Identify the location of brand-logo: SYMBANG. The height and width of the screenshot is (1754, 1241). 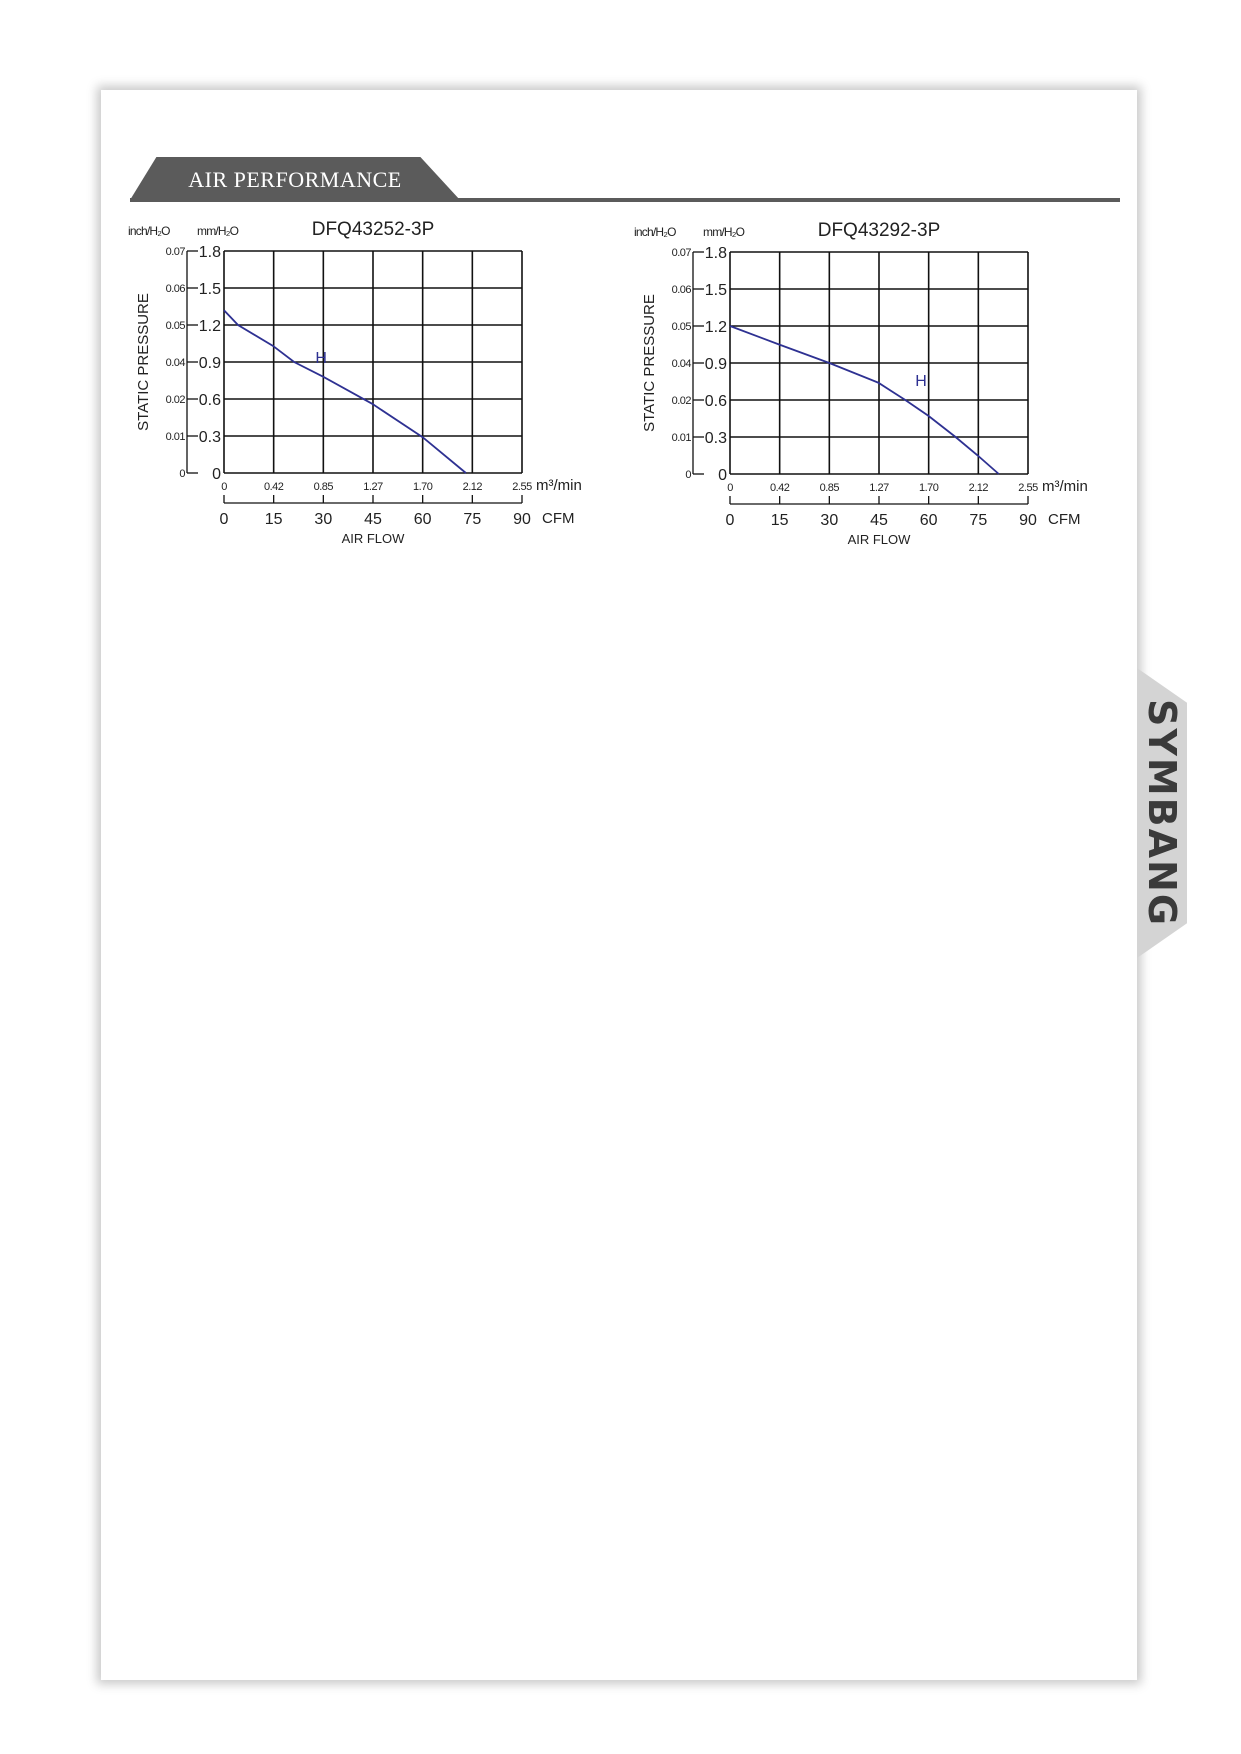
(1162, 813).